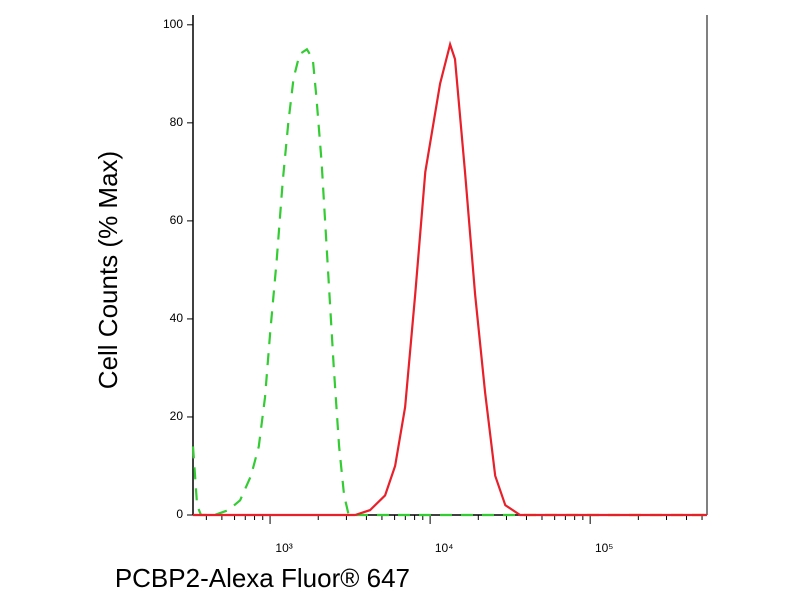 The height and width of the screenshot is (600, 800). What do you see at coordinates (108, 270) in the screenshot?
I see `y-axis-label: Cell Counts (% Max)` at bounding box center [108, 270].